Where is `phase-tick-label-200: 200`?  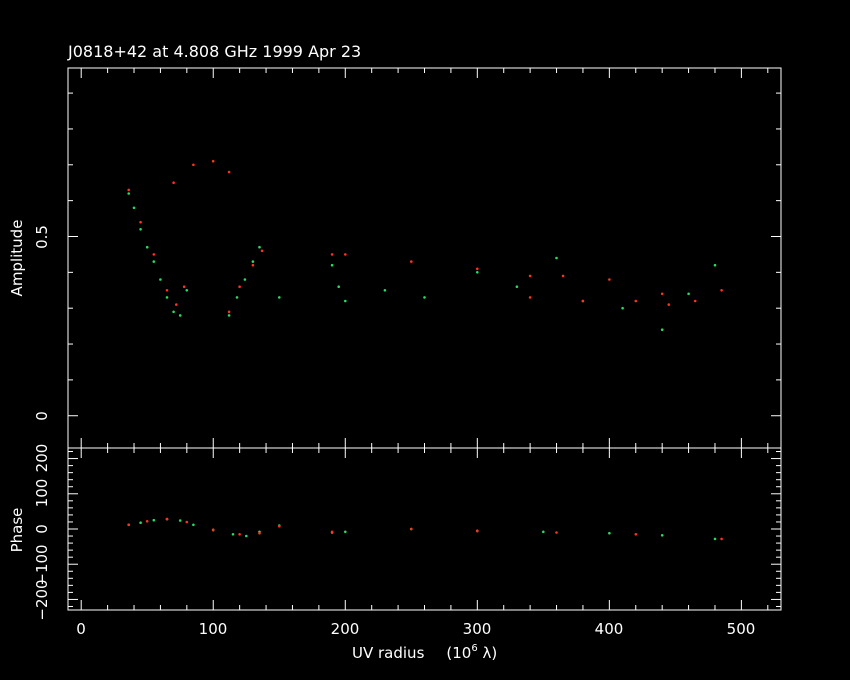
phase-tick-label-200: 200 is located at coordinates (42, 458).